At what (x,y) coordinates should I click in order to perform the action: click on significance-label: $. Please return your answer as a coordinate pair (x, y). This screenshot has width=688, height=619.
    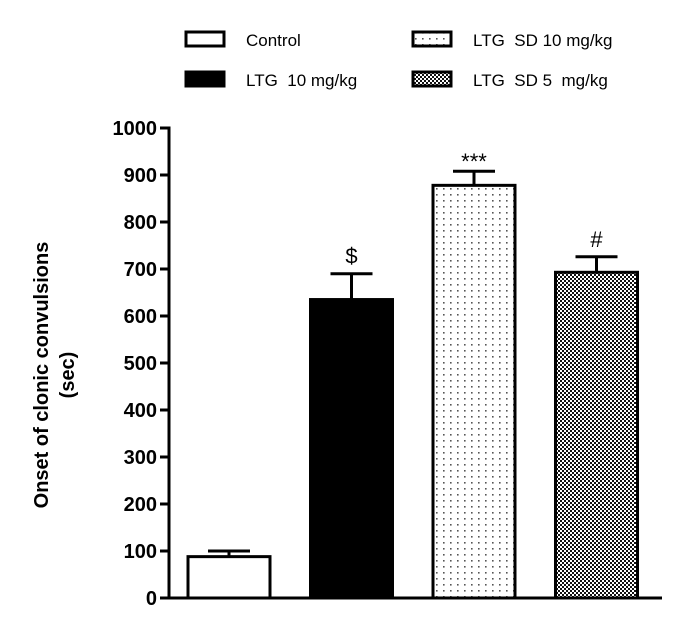
    Looking at the image, I should click on (351, 256).